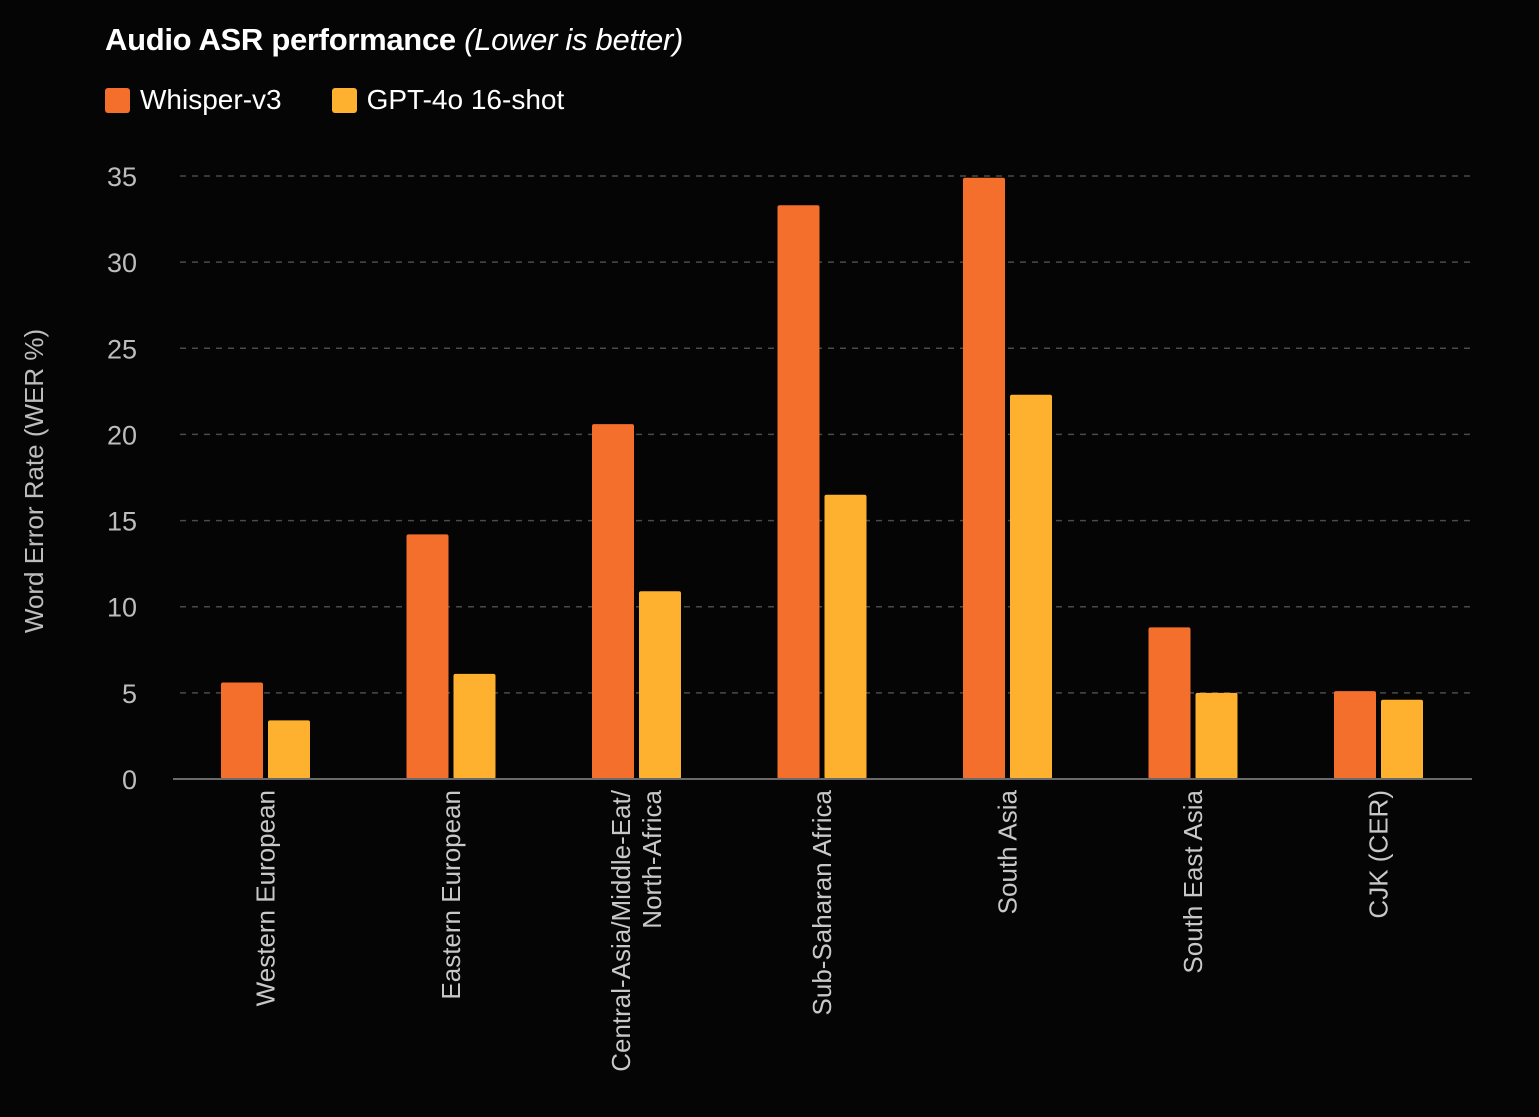  What do you see at coordinates (652, 858) in the screenshot?
I see `x-tick-label-2-line-1: North-Africa` at bounding box center [652, 858].